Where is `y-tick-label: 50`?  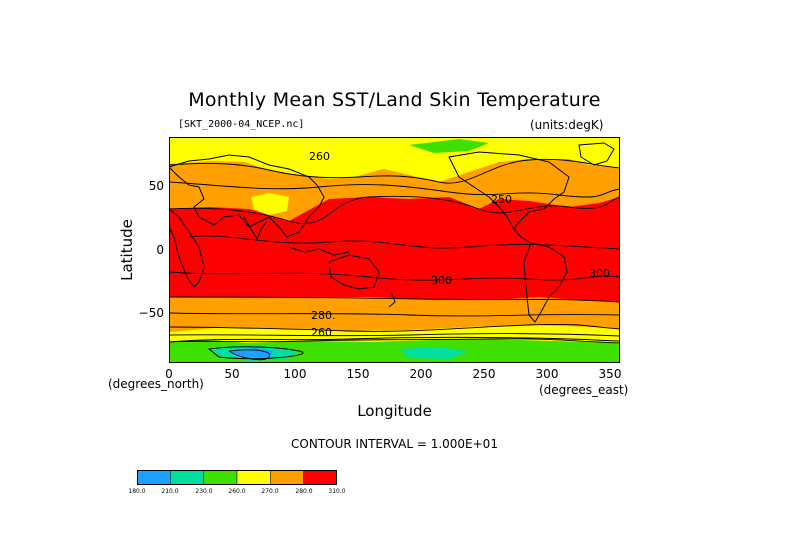
y-tick-label: 50 is located at coordinates (156, 186).